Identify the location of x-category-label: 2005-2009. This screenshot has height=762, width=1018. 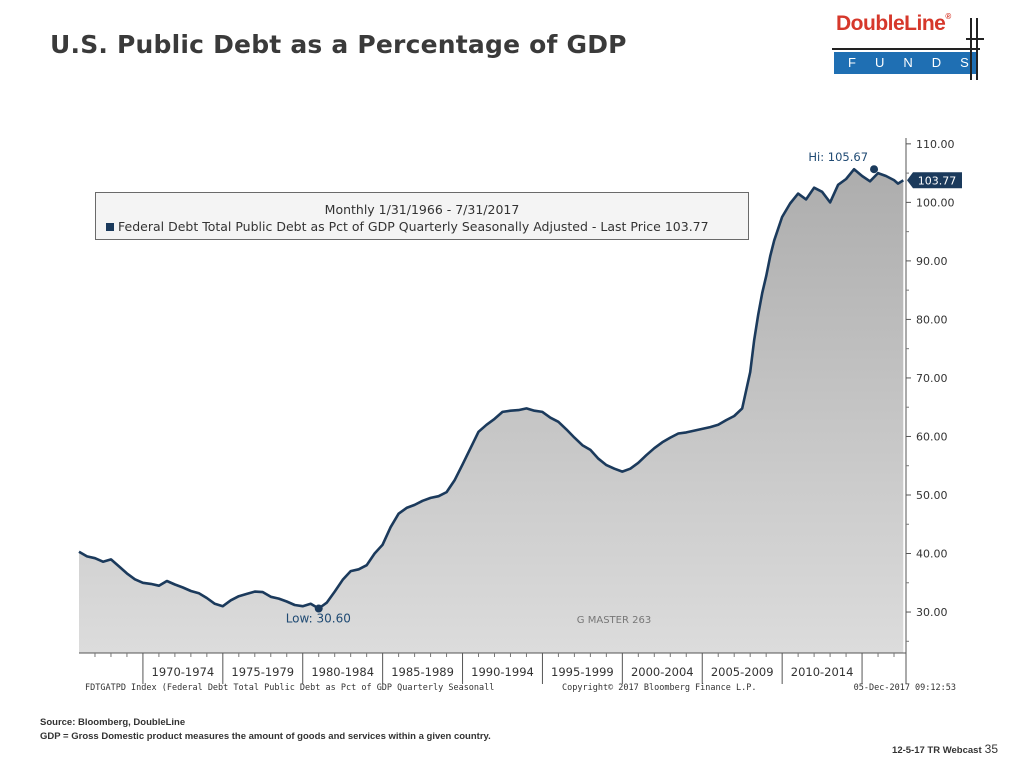
(742, 672).